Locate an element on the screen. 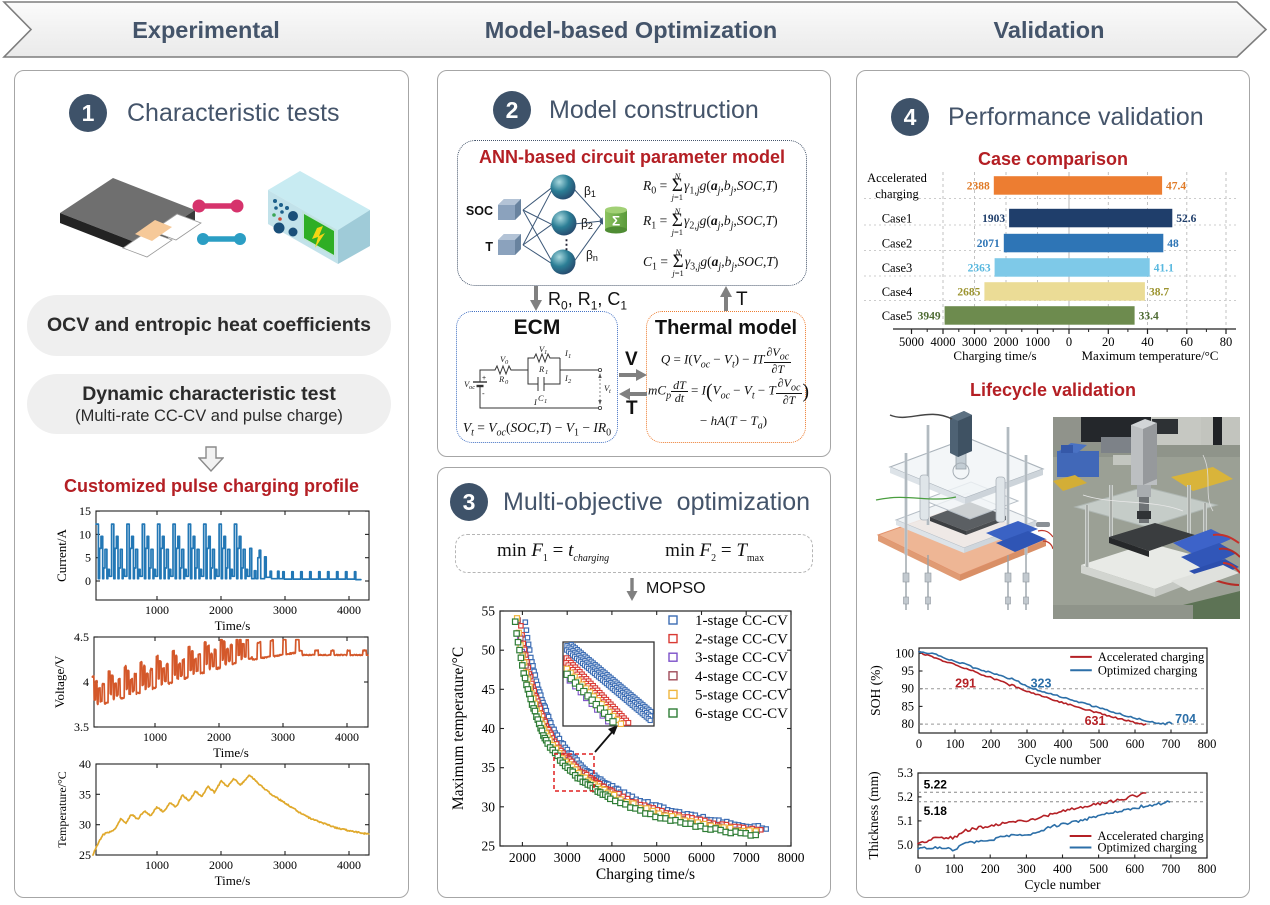 Image resolution: width=1270 pixels, height=905 pixels. svg-text: 35 is located at coordinates (85, 794).